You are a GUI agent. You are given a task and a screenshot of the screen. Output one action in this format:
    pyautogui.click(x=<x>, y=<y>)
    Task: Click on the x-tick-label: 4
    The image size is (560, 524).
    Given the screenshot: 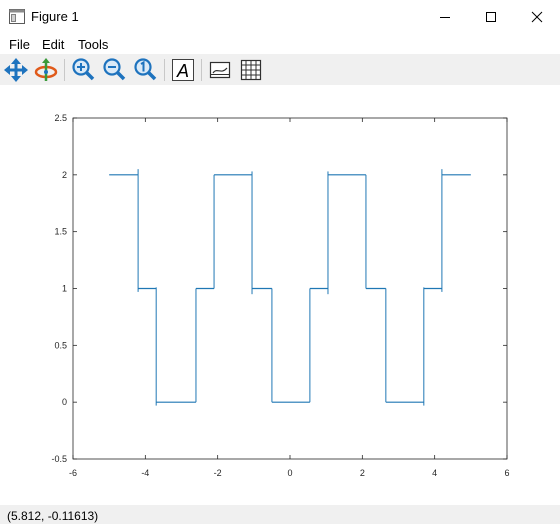 What is the action you would take?
    pyautogui.click(x=434, y=473)
    